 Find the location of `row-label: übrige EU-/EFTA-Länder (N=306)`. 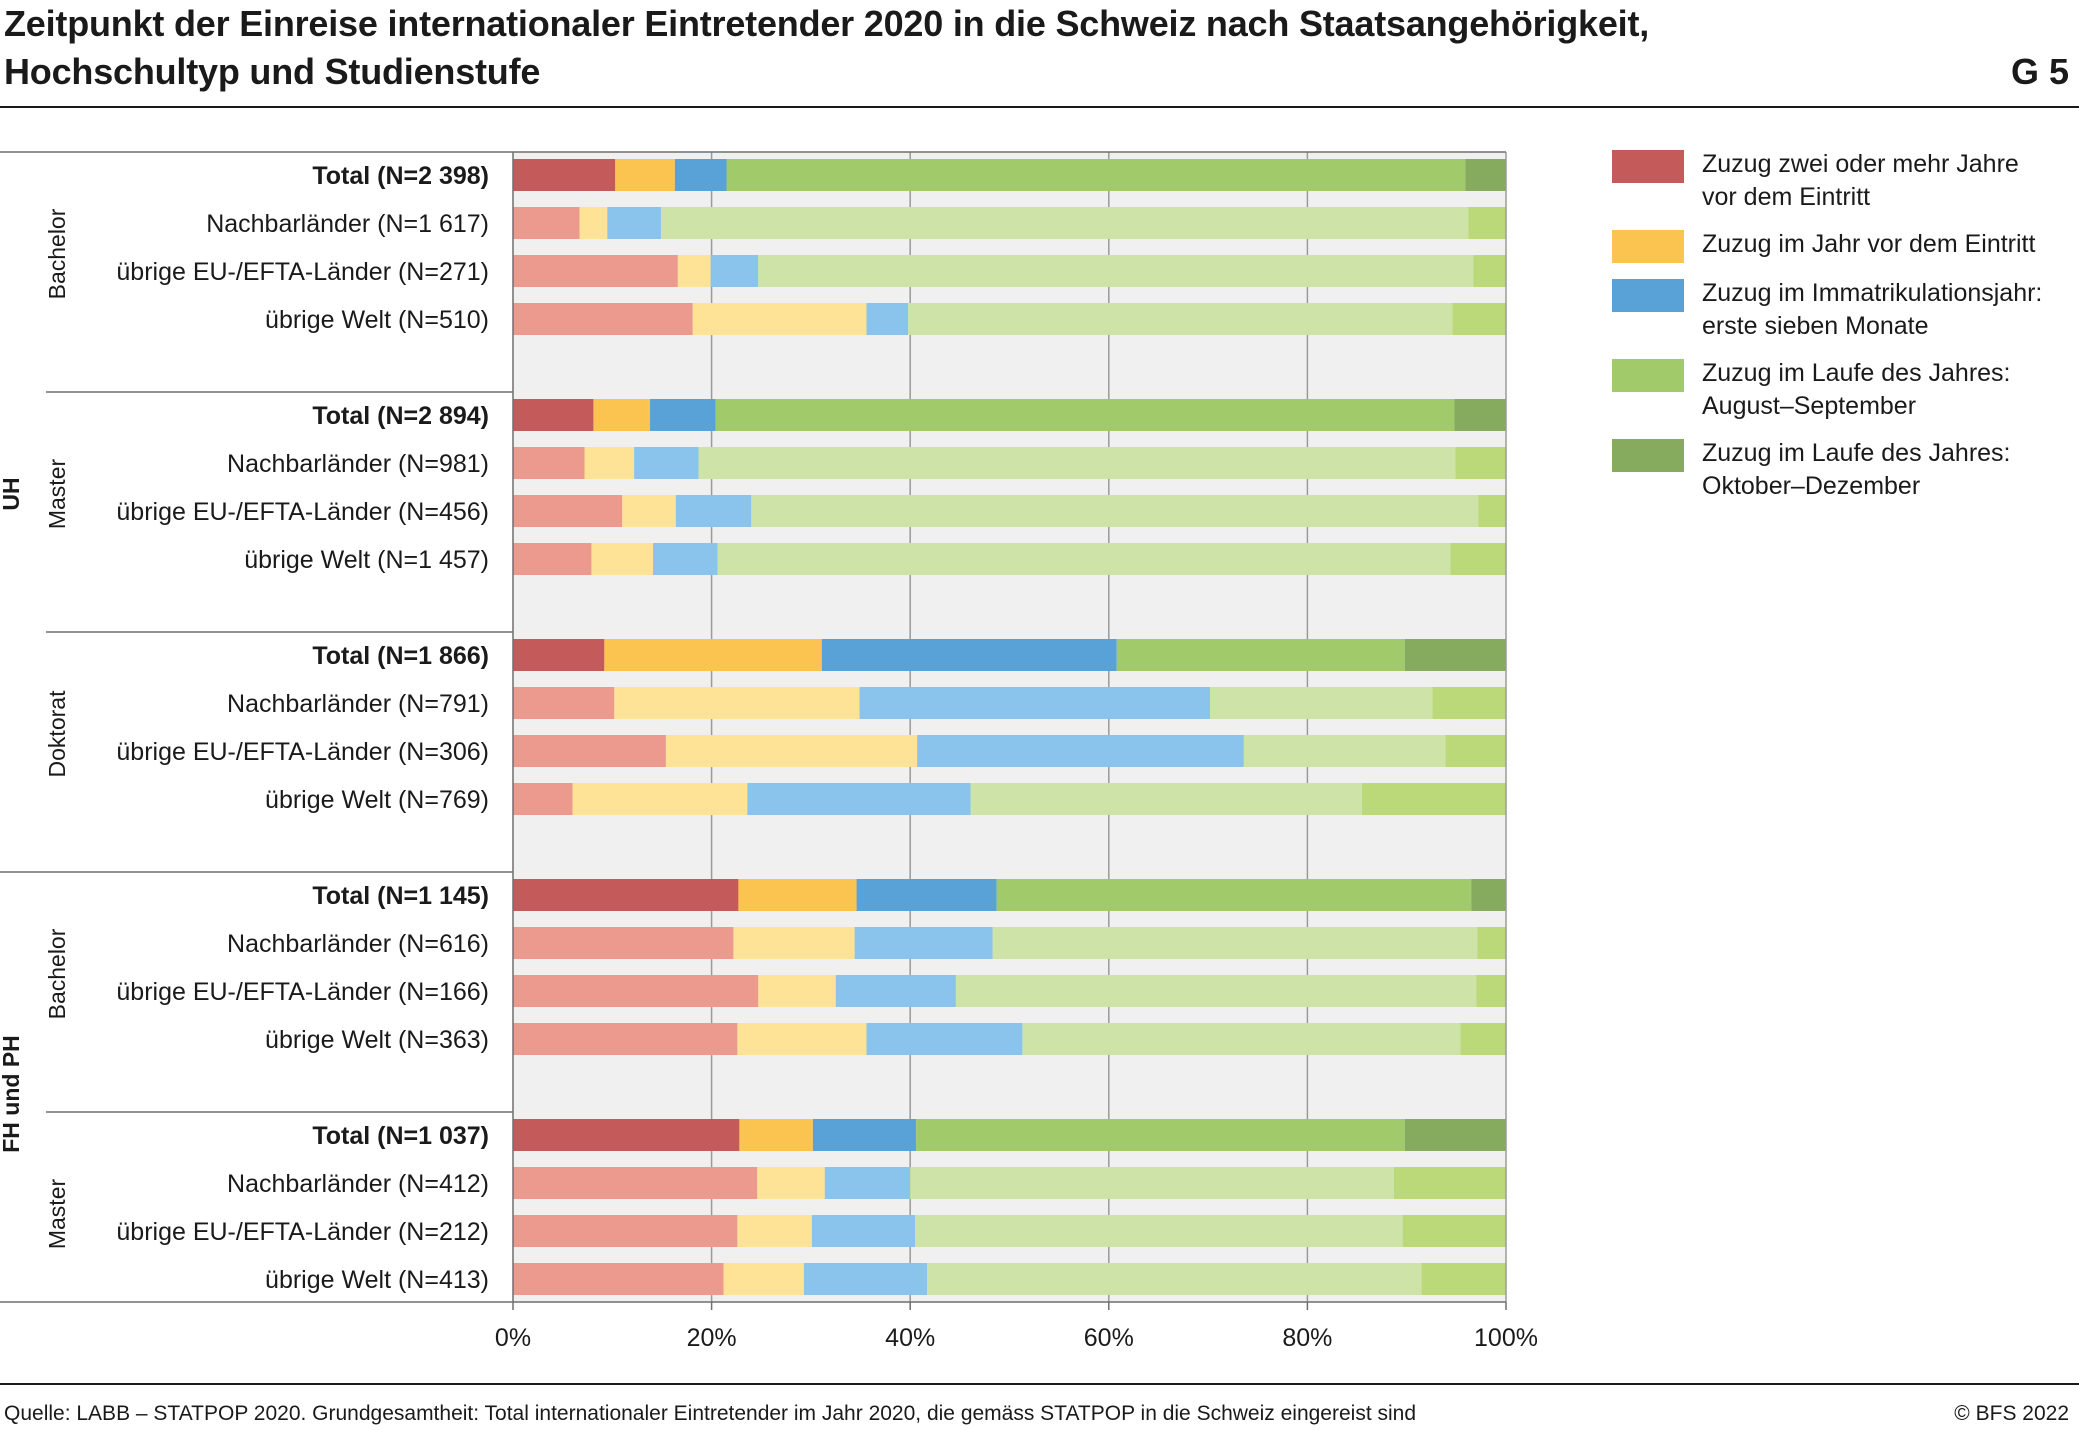

row-label: übrige EU-/EFTA-Länder (N=306) is located at coordinates (302, 752).